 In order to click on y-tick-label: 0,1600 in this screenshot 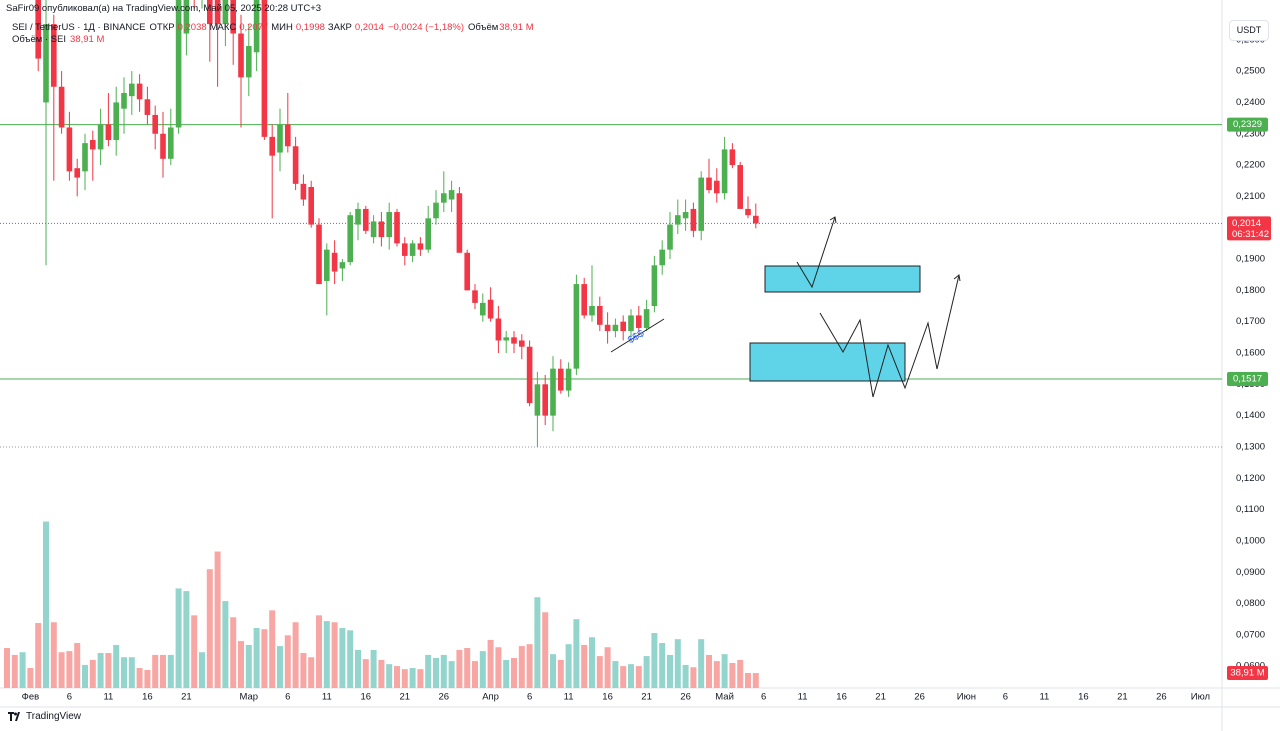, I will do `click(1250, 353)`.